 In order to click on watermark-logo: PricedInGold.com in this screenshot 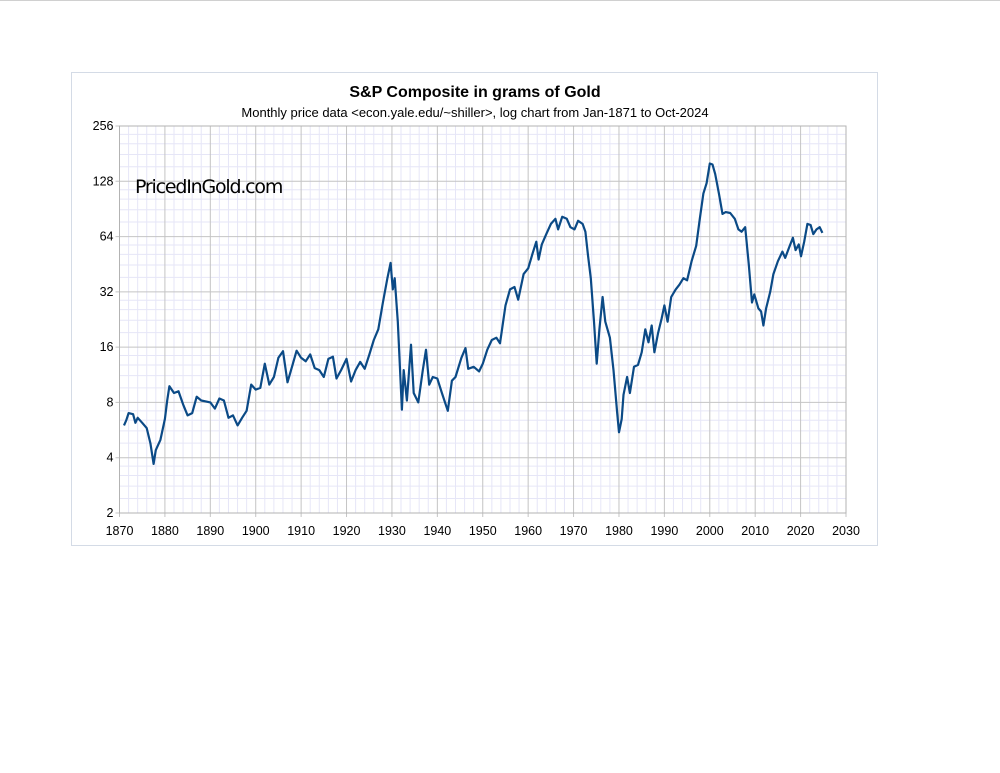, I will do `click(208, 187)`.